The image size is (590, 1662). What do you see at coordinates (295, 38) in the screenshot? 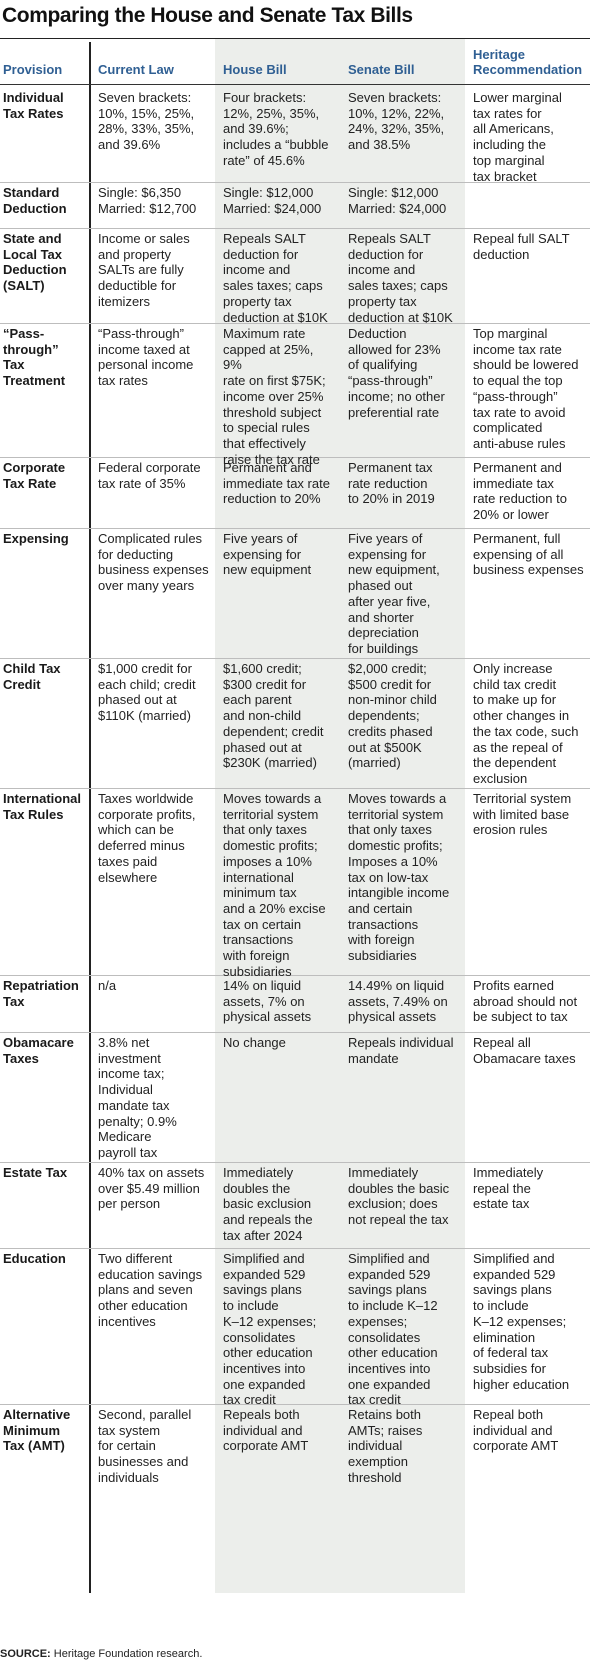
I see `title-rule` at bounding box center [295, 38].